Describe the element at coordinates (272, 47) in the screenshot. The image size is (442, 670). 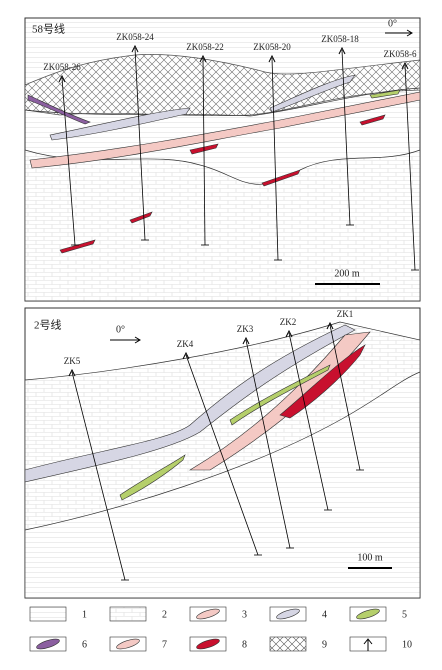
I see `hole-label: ZK058-20` at that location.